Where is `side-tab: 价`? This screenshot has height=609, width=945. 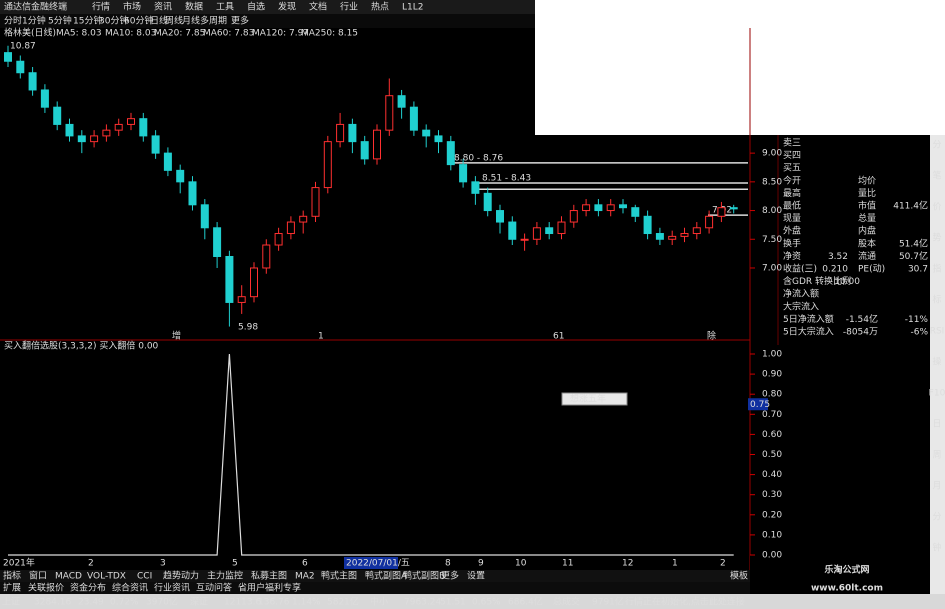
side-tab: 价 is located at coordinates (936, 207).